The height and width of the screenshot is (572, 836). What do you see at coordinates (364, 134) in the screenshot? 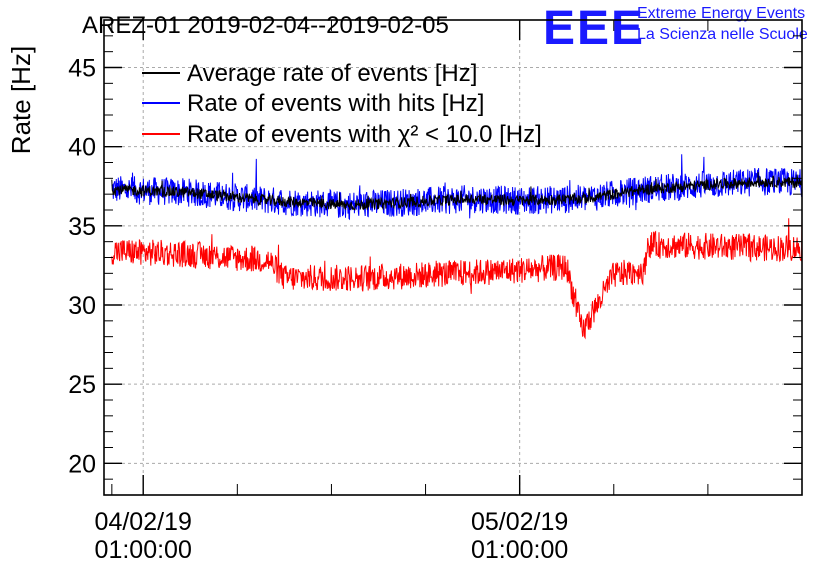
I see `legend-chi2-label: Rate of events with χ² < 10.0 [Hz]` at bounding box center [364, 134].